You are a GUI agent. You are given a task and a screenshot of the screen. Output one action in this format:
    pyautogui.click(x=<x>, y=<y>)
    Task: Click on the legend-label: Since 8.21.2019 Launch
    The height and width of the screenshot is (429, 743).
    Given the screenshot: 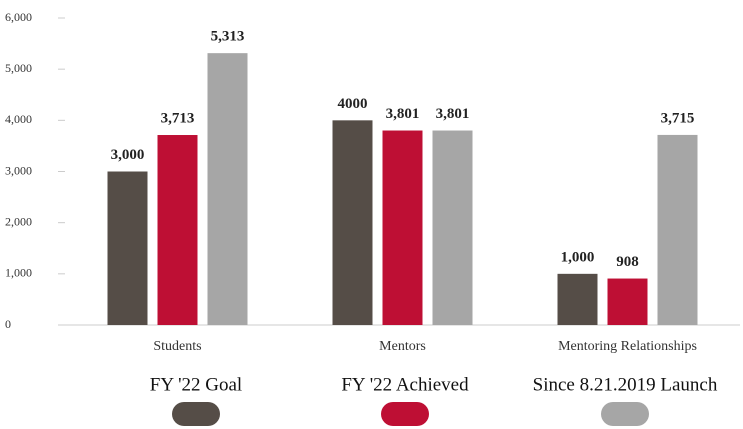 What is the action you would take?
    pyautogui.click(x=625, y=384)
    